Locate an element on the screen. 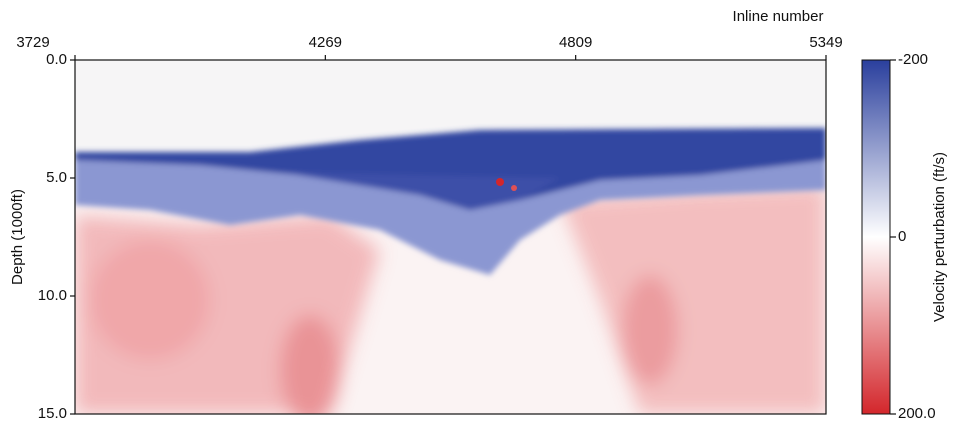  x-tick-label: 4809 is located at coordinates (575, 42).